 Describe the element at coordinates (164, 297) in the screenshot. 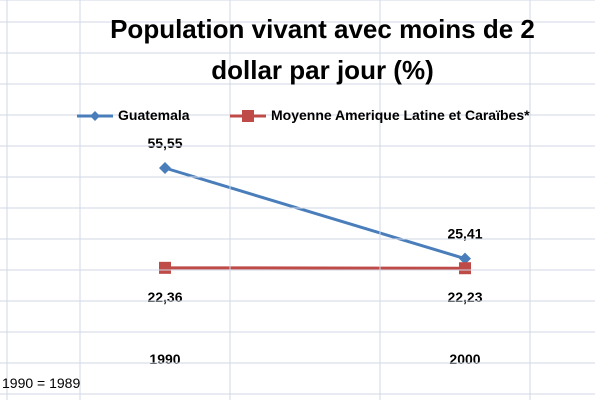

I see `data-label: 22,36` at that location.